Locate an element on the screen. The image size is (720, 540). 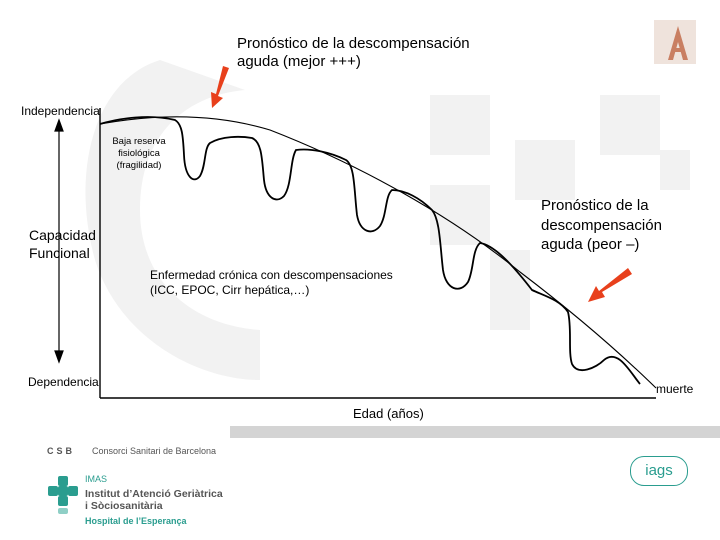
axis-label-age: Edad (años) is located at coordinates (388, 413).